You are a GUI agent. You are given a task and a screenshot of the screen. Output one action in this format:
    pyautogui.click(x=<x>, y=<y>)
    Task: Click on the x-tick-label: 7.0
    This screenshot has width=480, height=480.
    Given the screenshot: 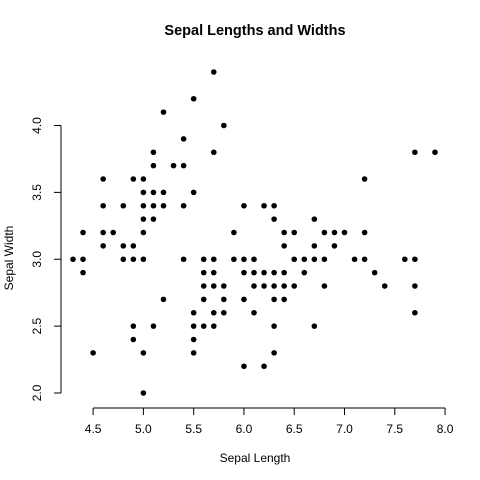 What is the action you would take?
    pyautogui.click(x=344, y=429)
    